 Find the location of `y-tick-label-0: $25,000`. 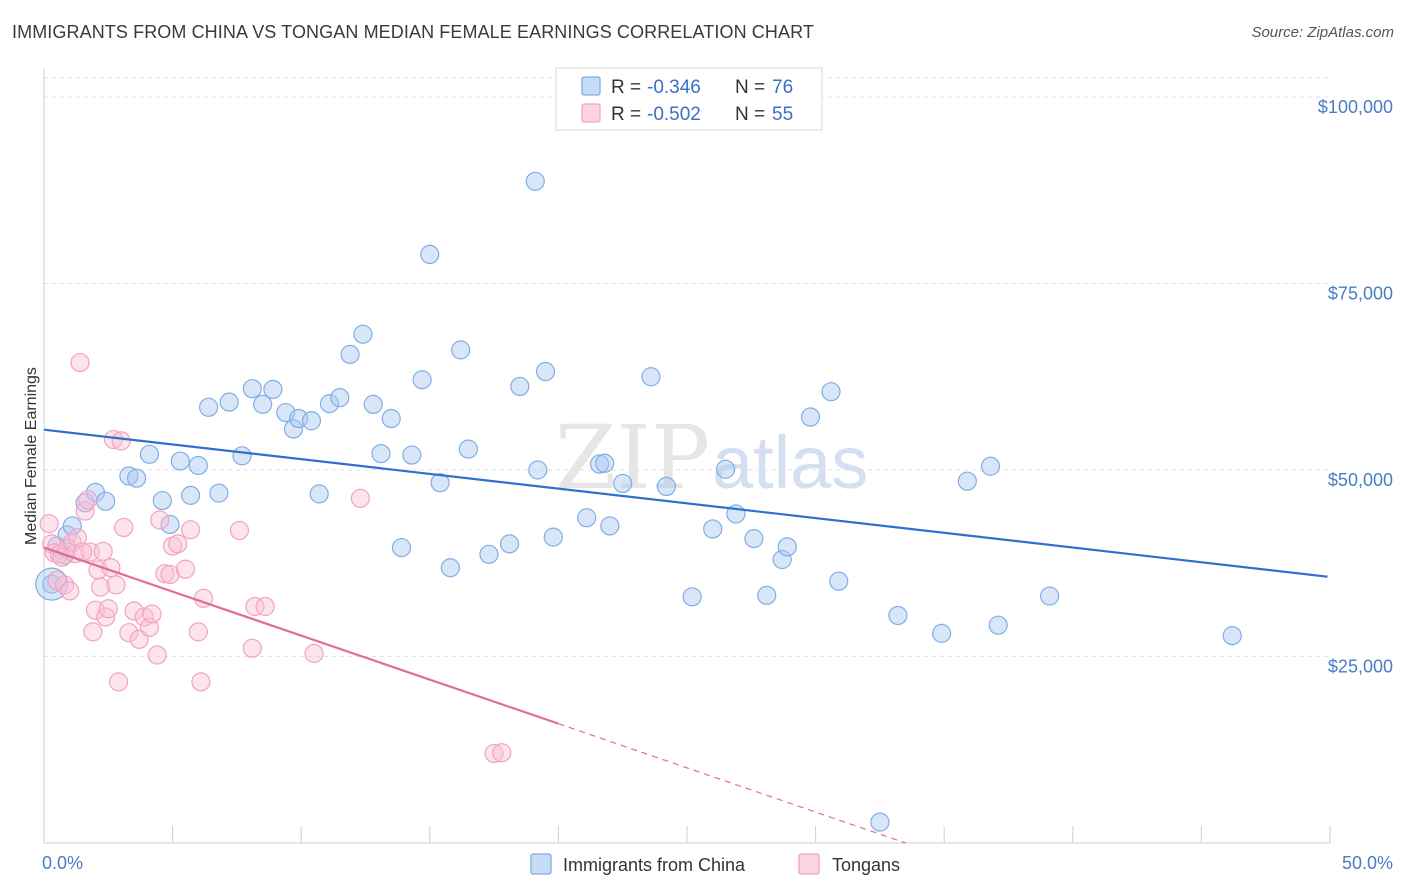

y-tick-label-0: $25,000 is located at coordinates (1360, 667).